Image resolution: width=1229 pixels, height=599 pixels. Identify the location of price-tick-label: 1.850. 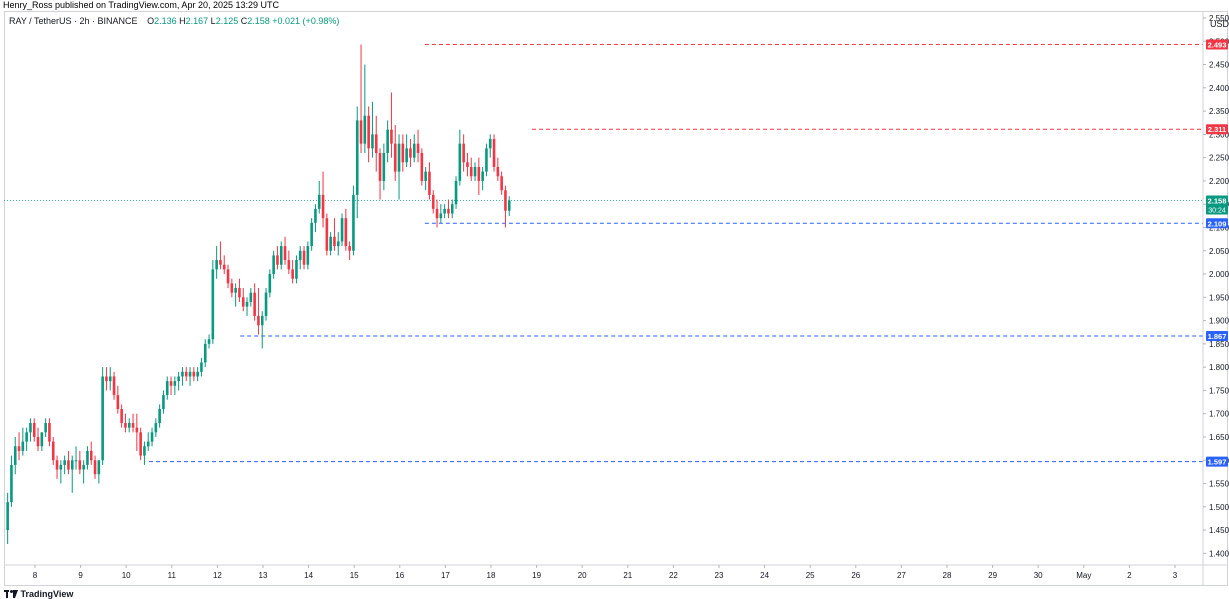
(1219, 344).